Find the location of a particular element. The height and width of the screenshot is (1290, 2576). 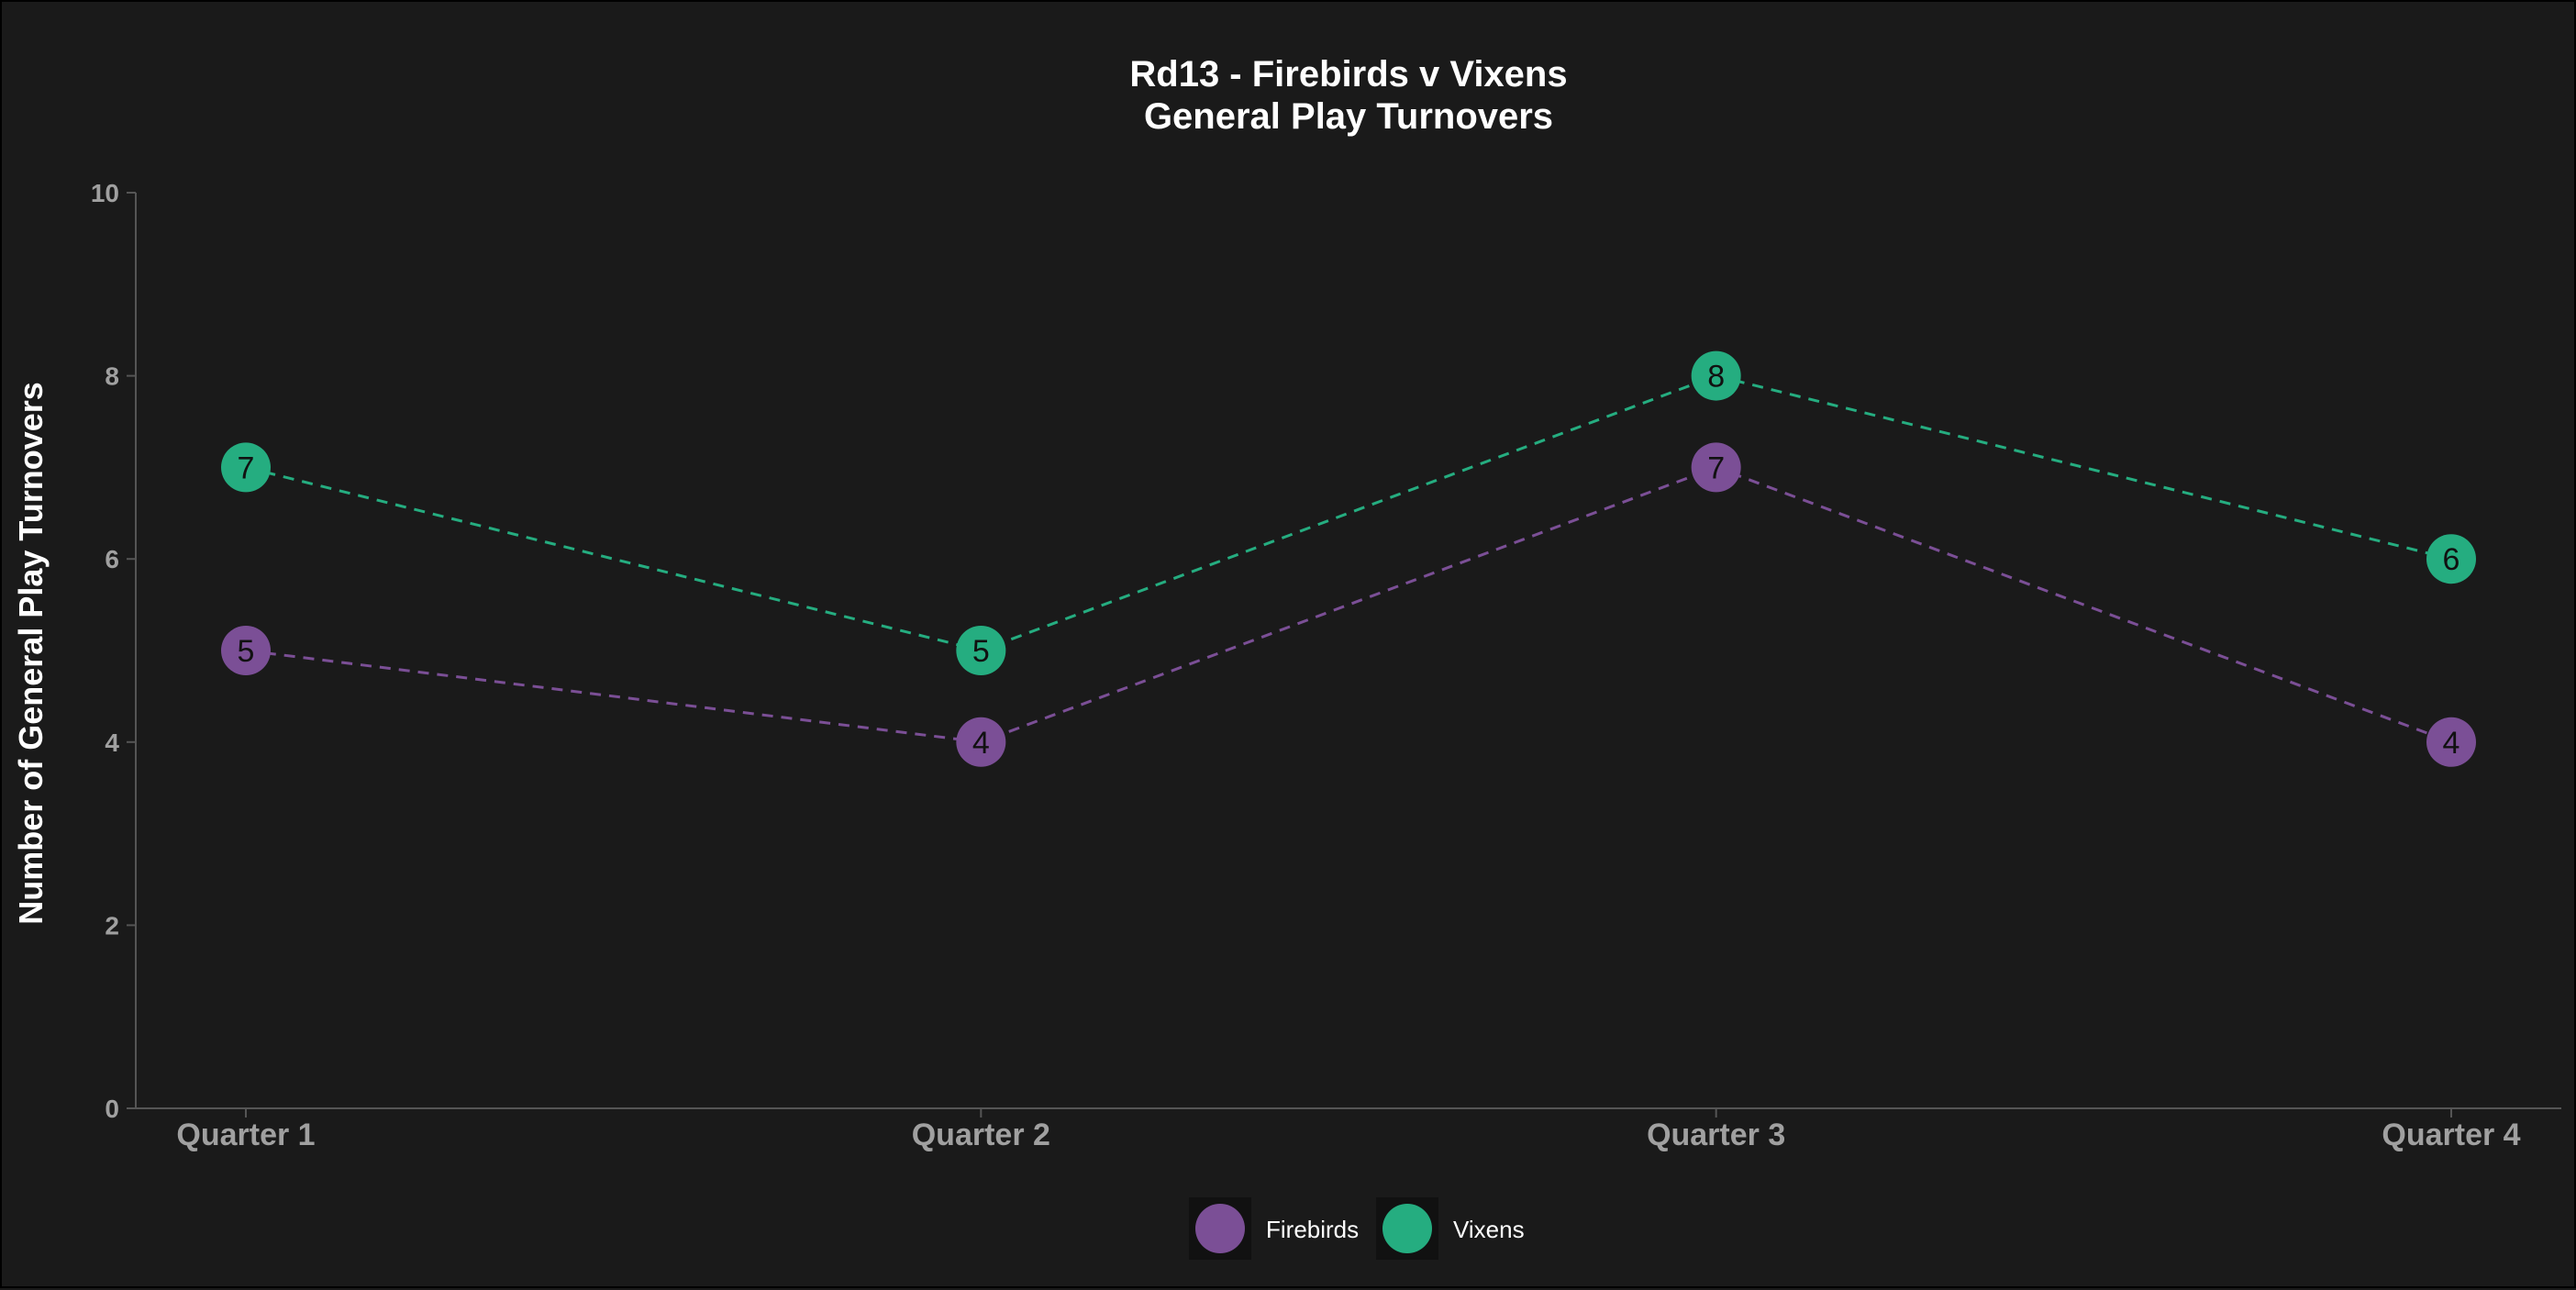

x-tick-label: Quarter 3 is located at coordinates (1716, 1135).